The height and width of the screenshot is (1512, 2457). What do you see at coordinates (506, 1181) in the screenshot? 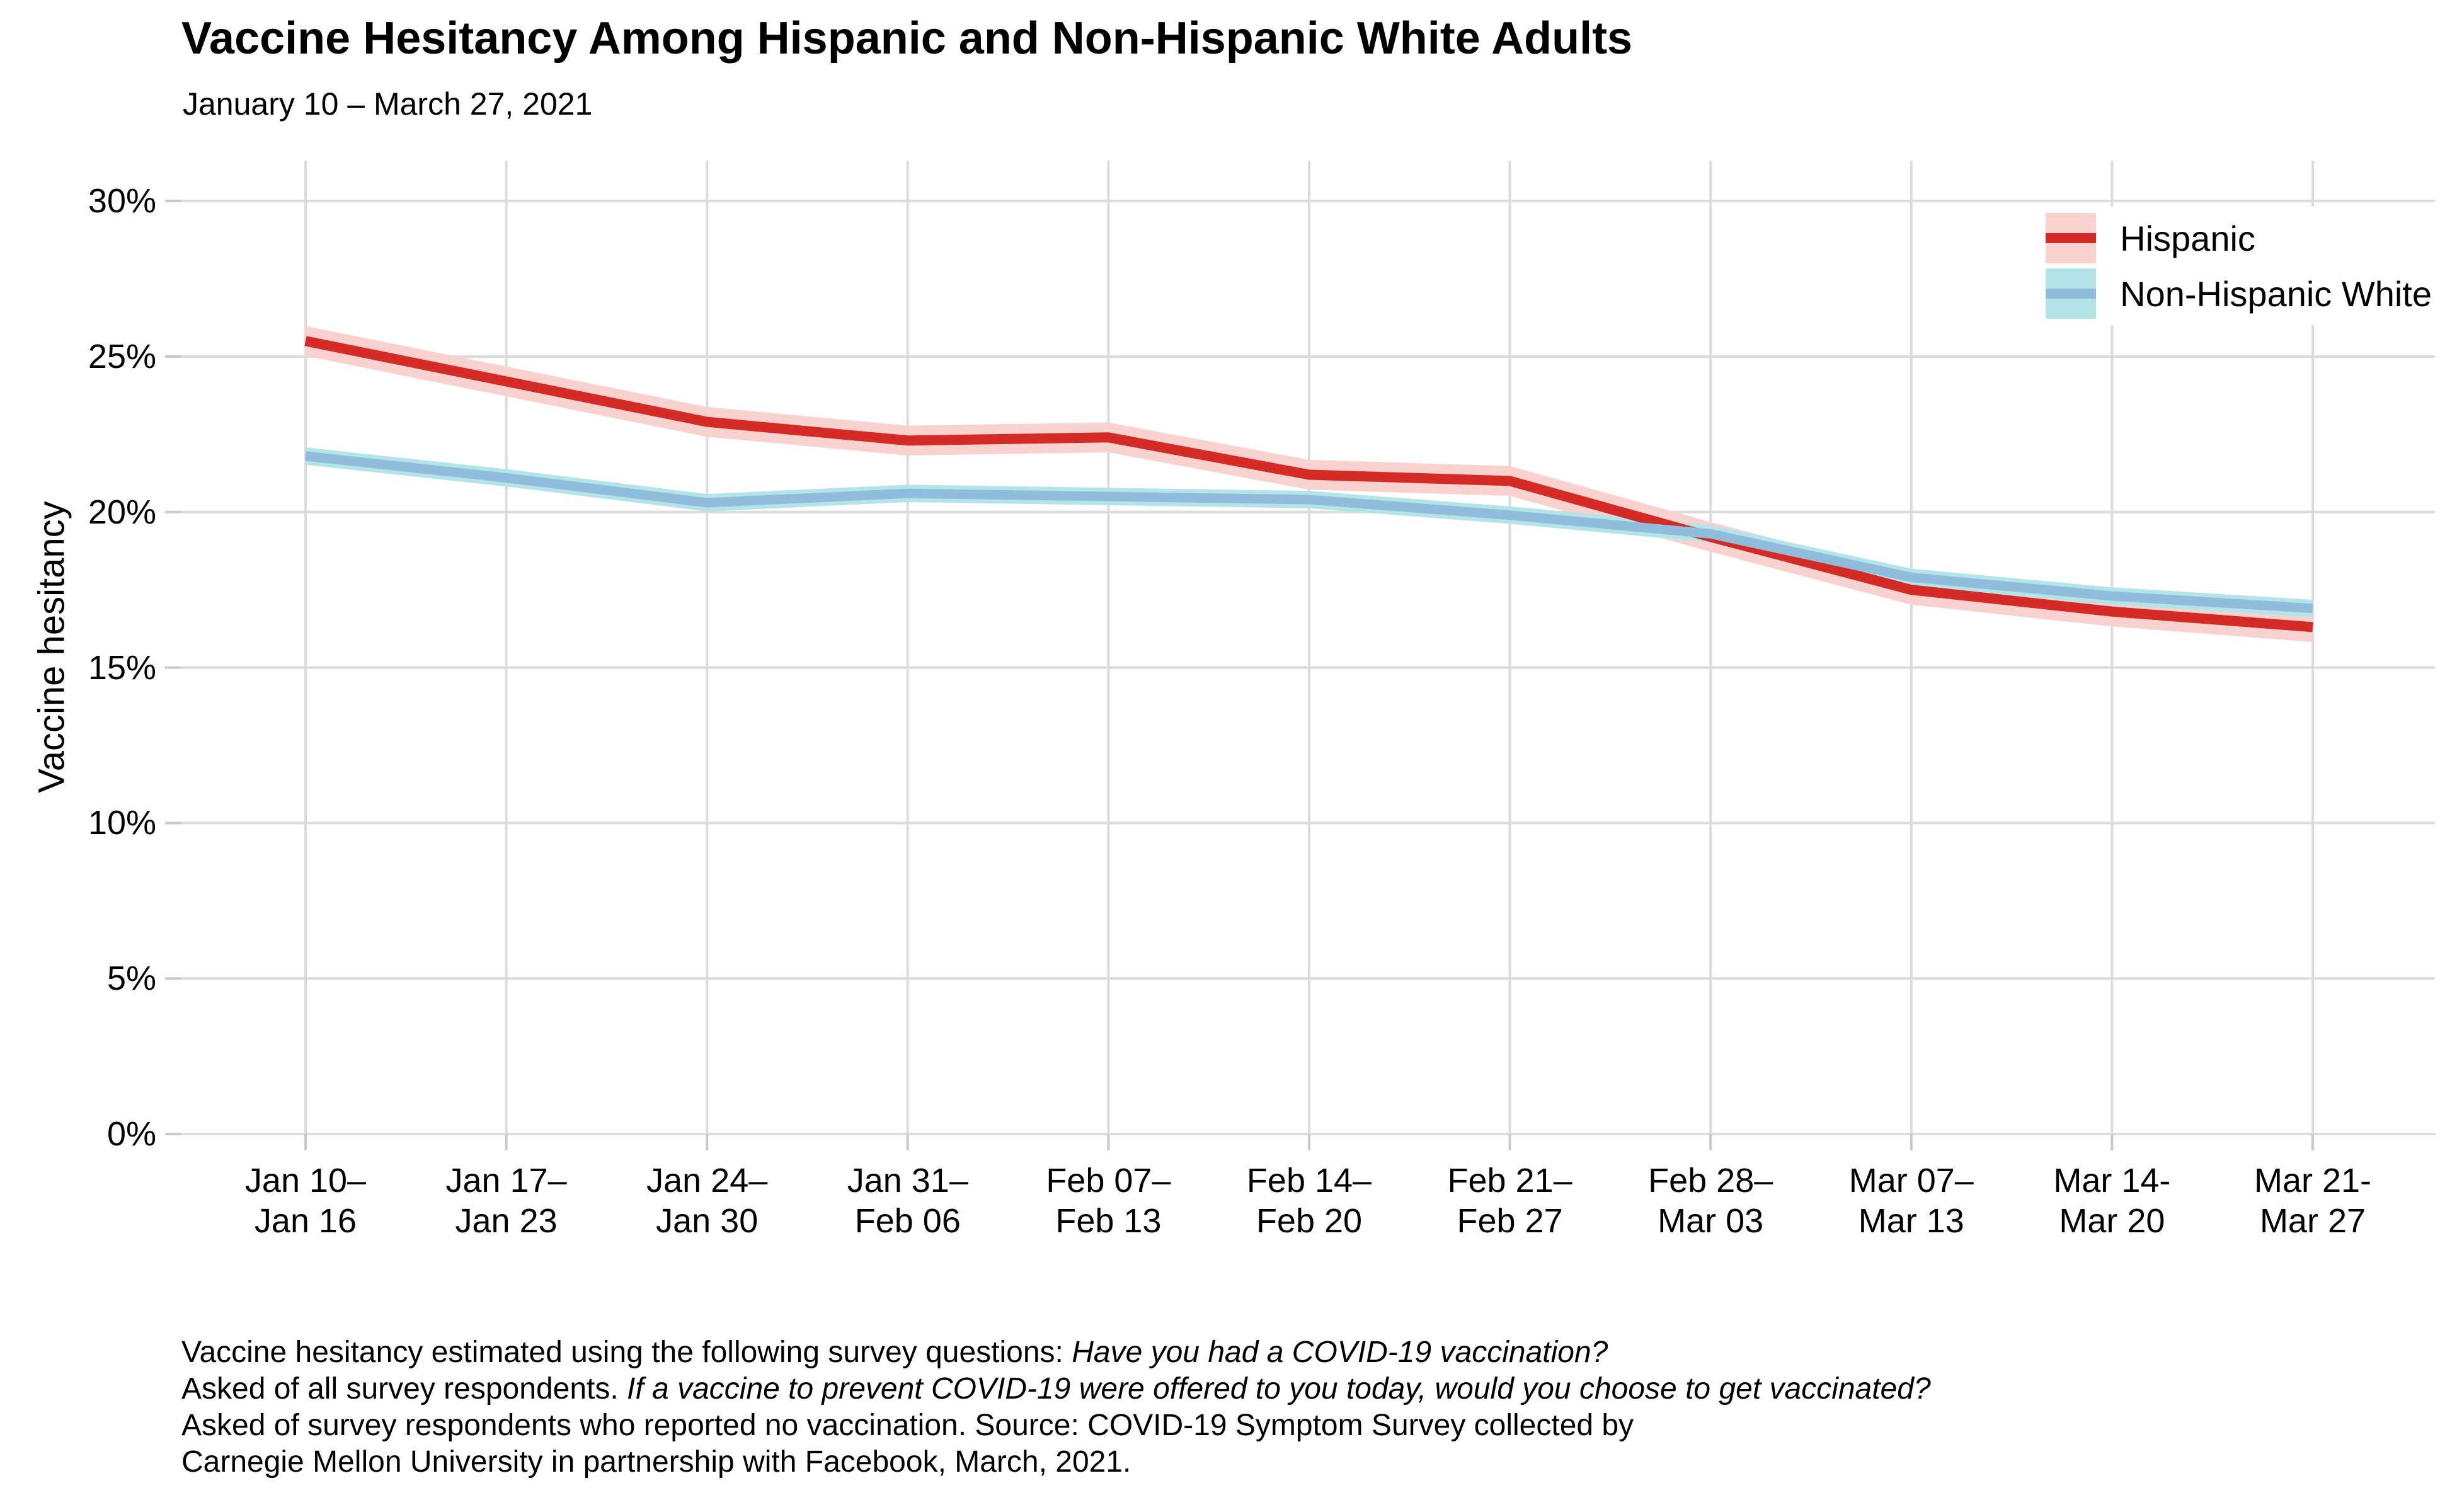
I see `x-tick-label-line: Jan 17–` at bounding box center [506, 1181].